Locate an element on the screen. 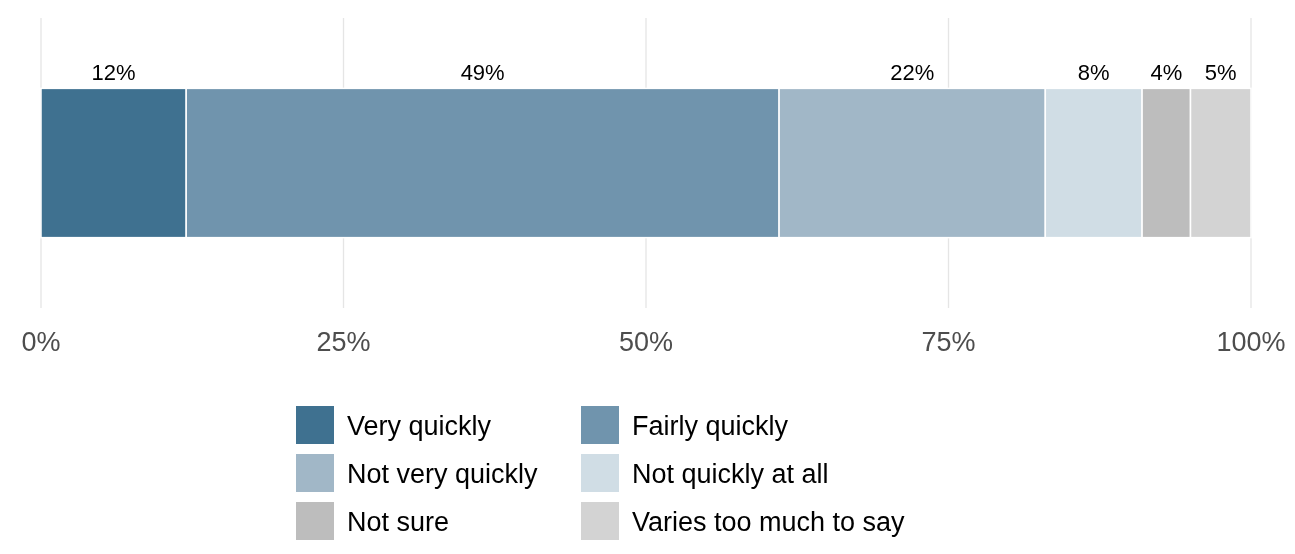 The height and width of the screenshot is (554, 1295). data-label: 12% is located at coordinates (113, 73).